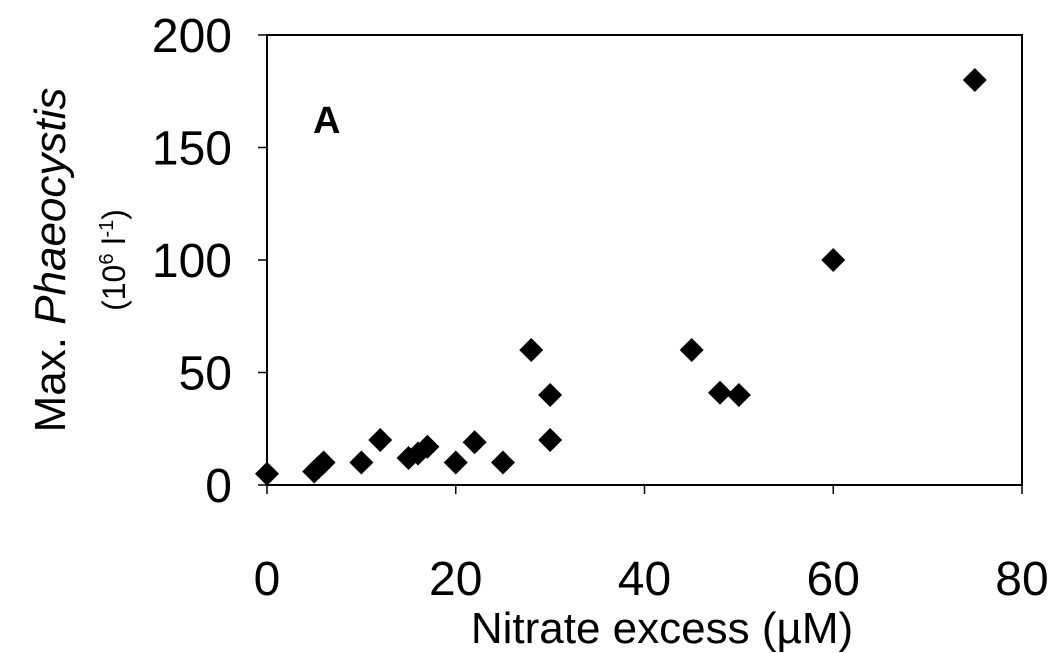 Image resolution: width=1059 pixels, height=653 pixels. I want to click on y-tick-label: 150, so click(192, 149).